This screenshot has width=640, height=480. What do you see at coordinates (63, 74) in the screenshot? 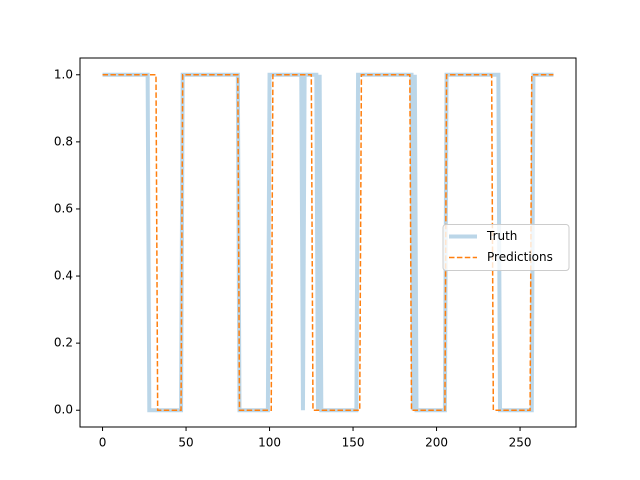
I see `y-tick-label: 1.0` at bounding box center [63, 74].